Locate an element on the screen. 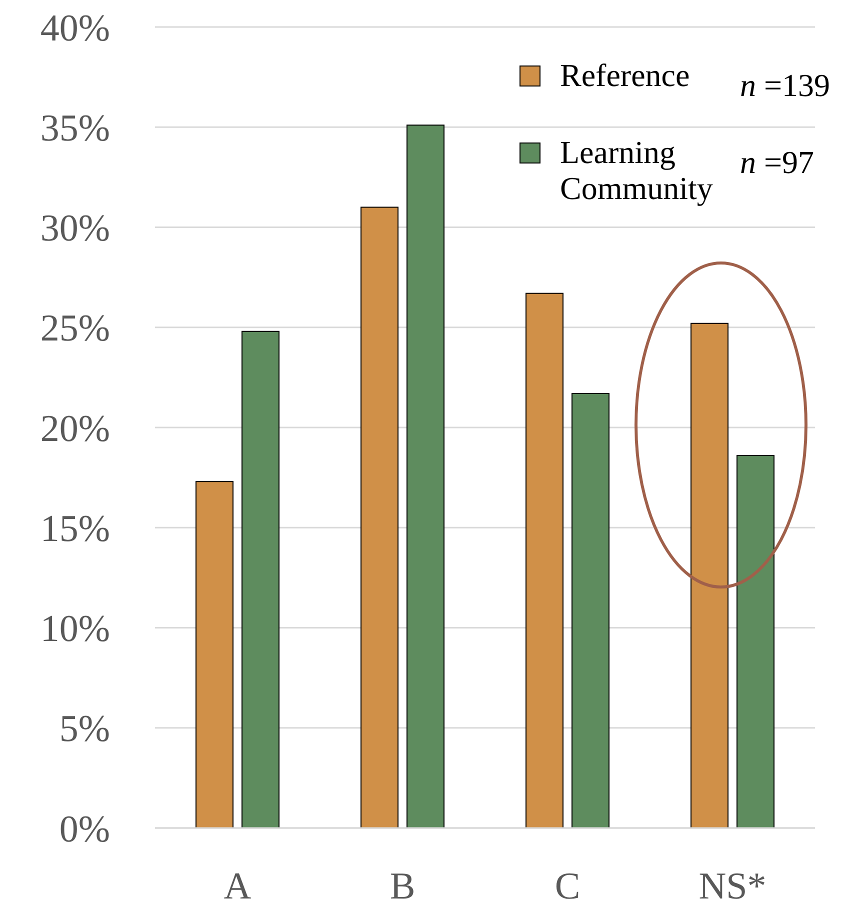  x-tick-label: B is located at coordinates (403, 885).